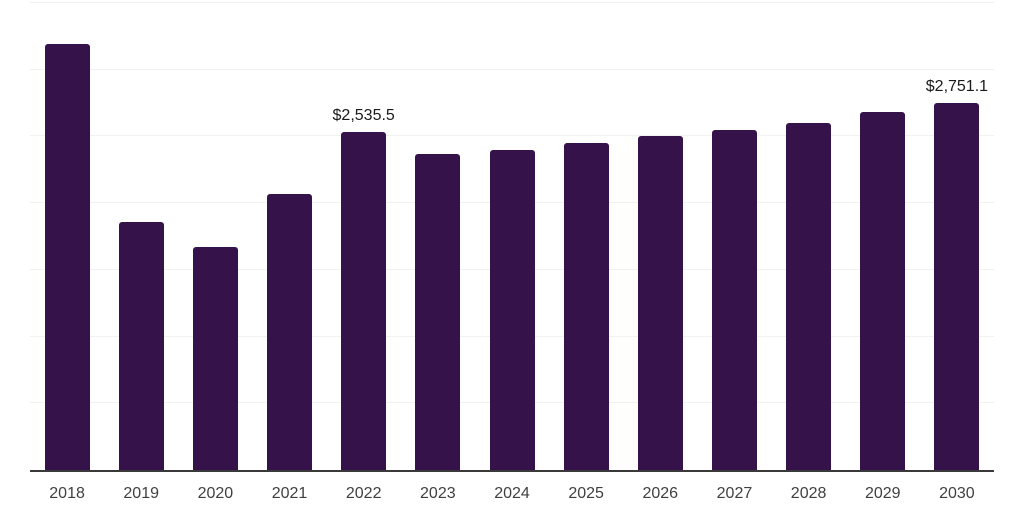 The height and width of the screenshot is (512, 1024). I want to click on x-tick-2026: 2026, so click(660, 493).